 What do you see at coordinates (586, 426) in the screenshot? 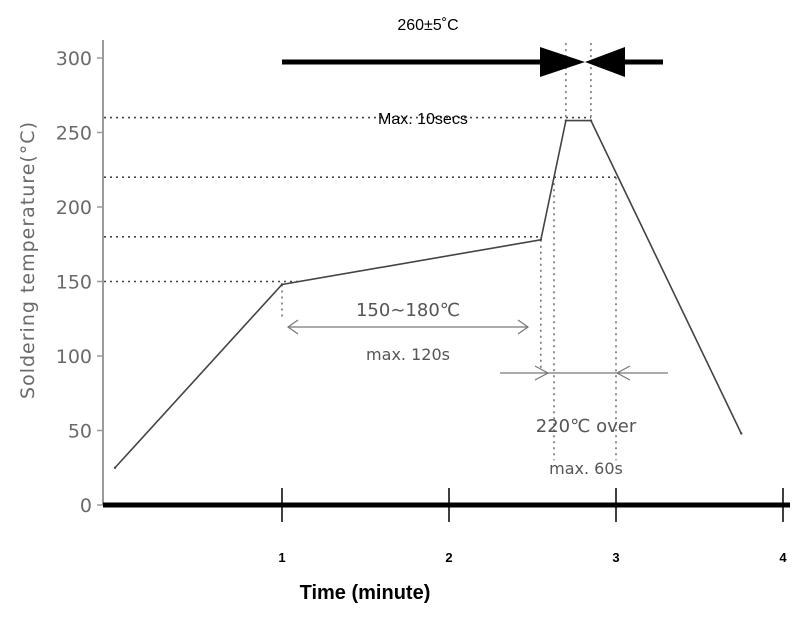
I see `over220-label-line1: 220℃ over` at bounding box center [586, 426].